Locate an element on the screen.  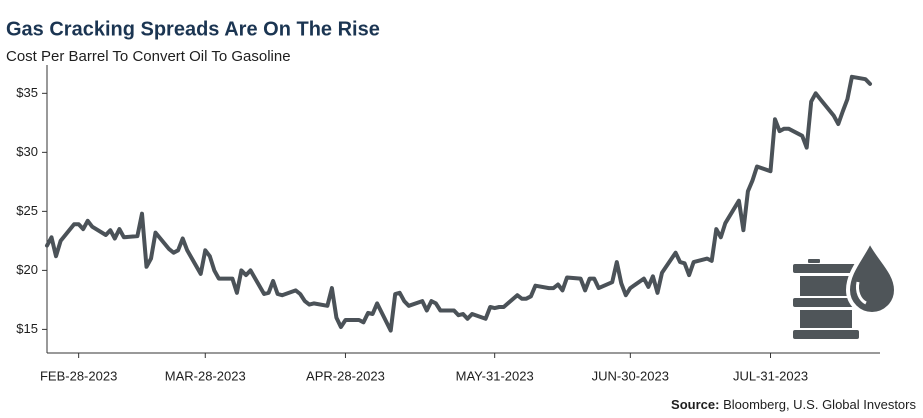
y-tick-label: $25 is located at coordinates (27, 210).